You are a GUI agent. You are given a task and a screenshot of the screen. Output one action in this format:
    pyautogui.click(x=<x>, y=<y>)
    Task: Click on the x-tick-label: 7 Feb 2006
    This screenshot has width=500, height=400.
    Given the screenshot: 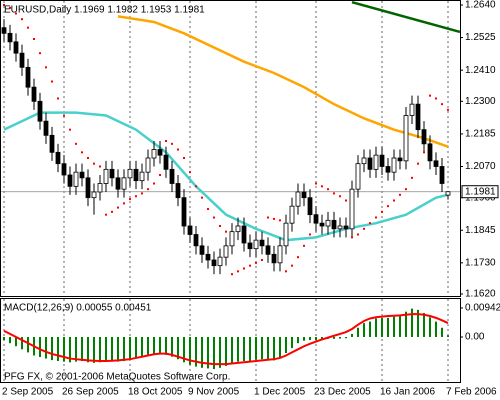 What is the action you would take?
    pyautogui.click(x=471, y=392)
    